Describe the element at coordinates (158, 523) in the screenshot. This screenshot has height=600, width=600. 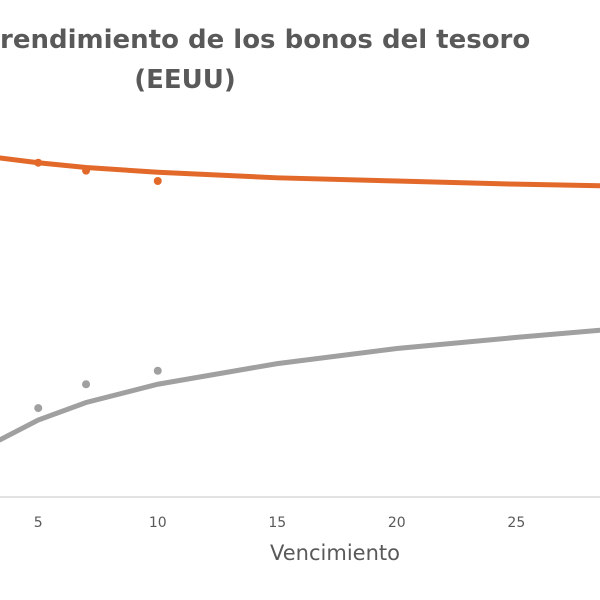
I see `x-tick-label: 10` at that location.